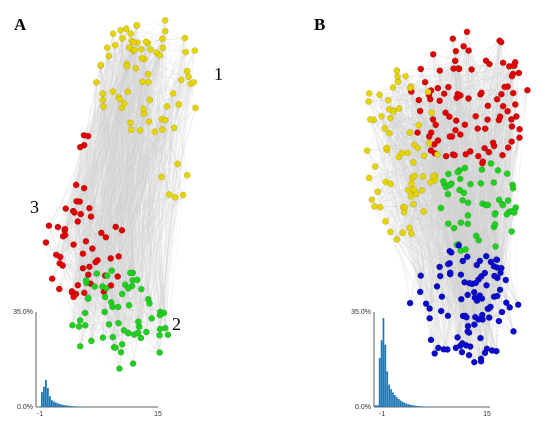 The height and width of the screenshot is (427, 550). What do you see at coordinates (25, 407) in the screenshot?
I see `panel-a-hist-y-bottom: 0.0%` at bounding box center [25, 407].